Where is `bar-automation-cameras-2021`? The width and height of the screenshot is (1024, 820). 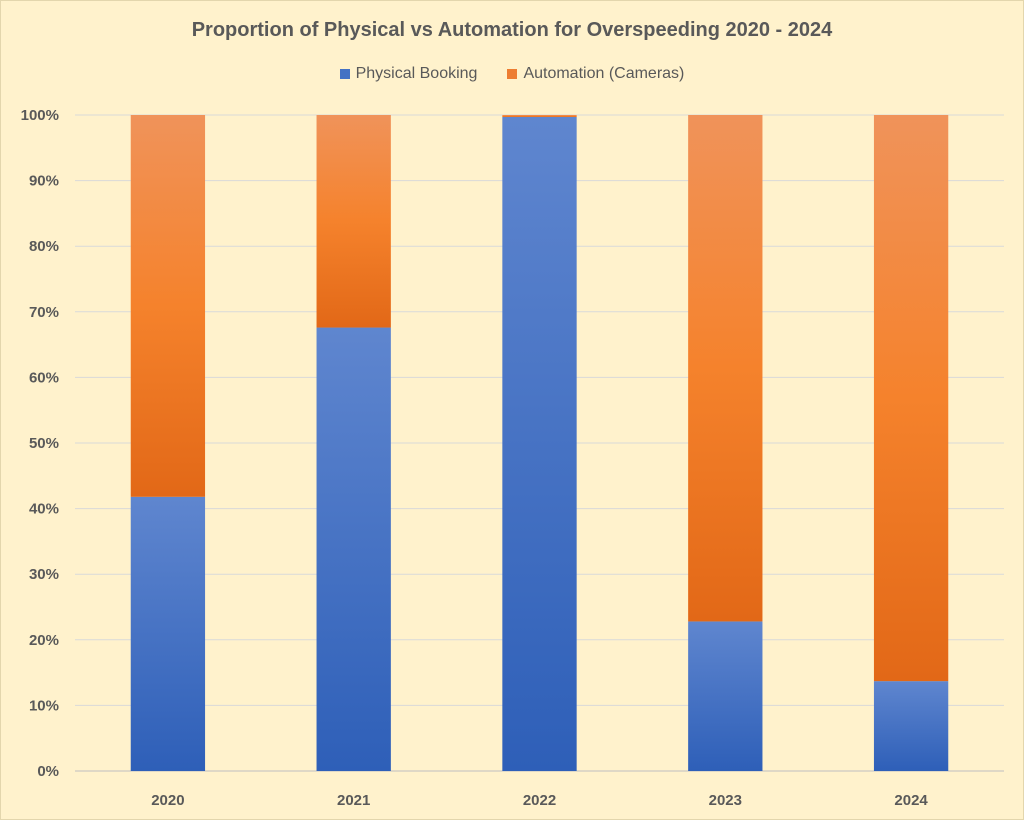 bar-automation-cameras-2021 is located at coordinates (353, 221).